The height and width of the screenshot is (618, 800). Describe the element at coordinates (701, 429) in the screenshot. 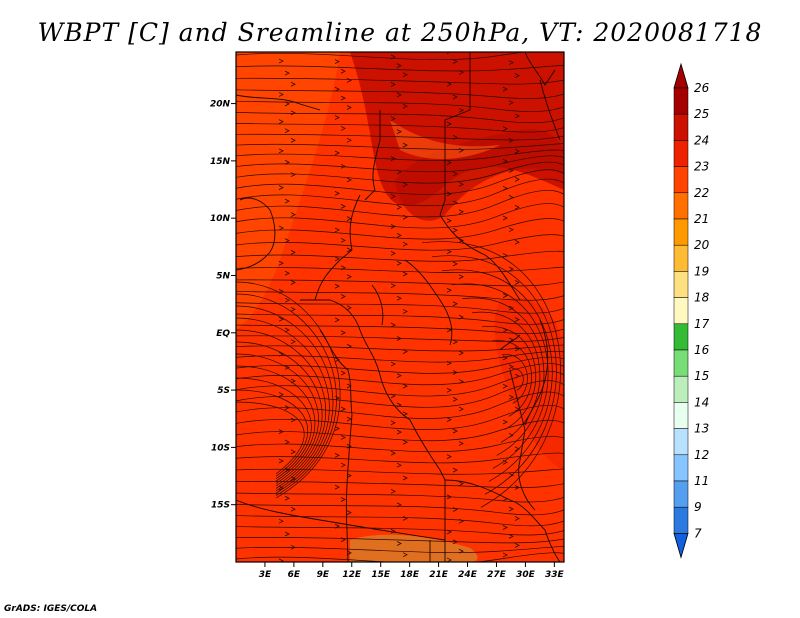

I see `colorbar-label: 13` at that location.